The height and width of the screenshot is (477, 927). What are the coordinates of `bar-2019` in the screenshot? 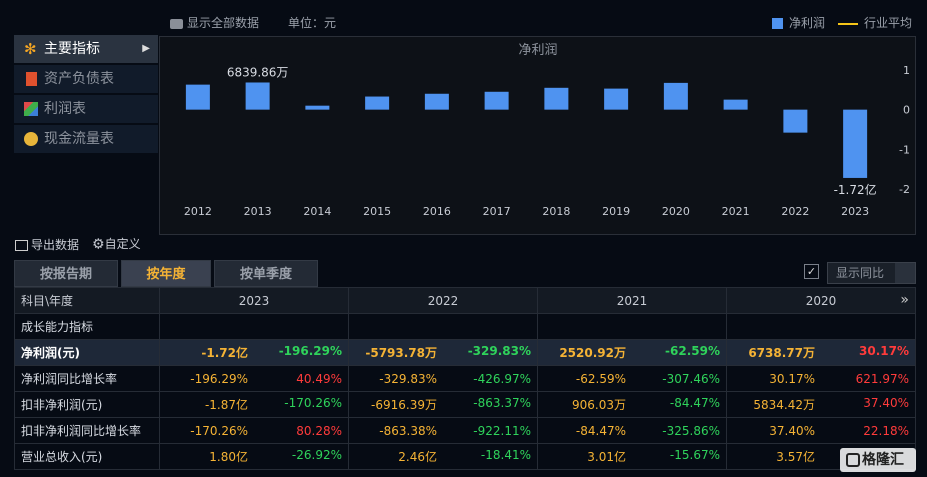 It's located at (616, 99).